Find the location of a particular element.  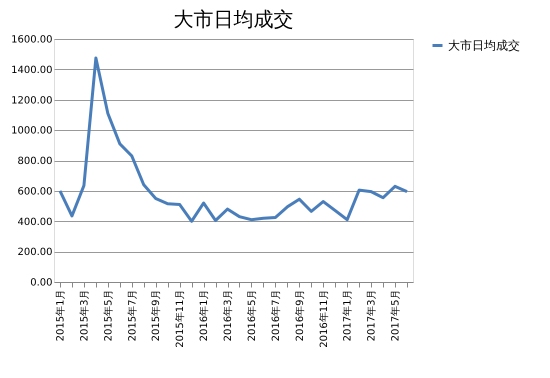

x-tick-label: 2015年7月 is located at coordinates (132, 316).